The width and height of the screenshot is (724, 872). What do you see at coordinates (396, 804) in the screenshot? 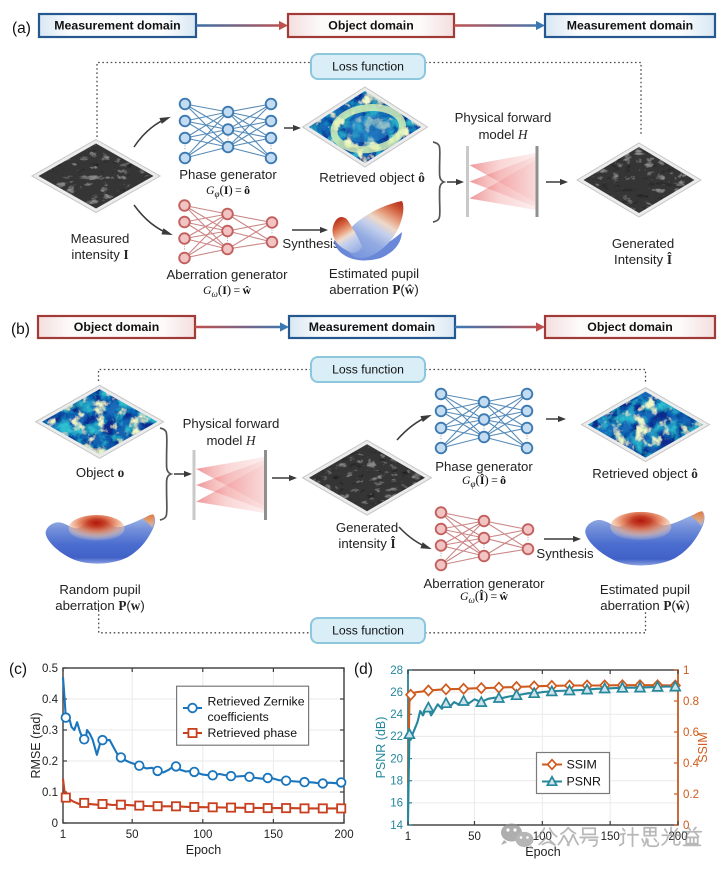
I see `svg-text: 16` at bounding box center [396, 804].